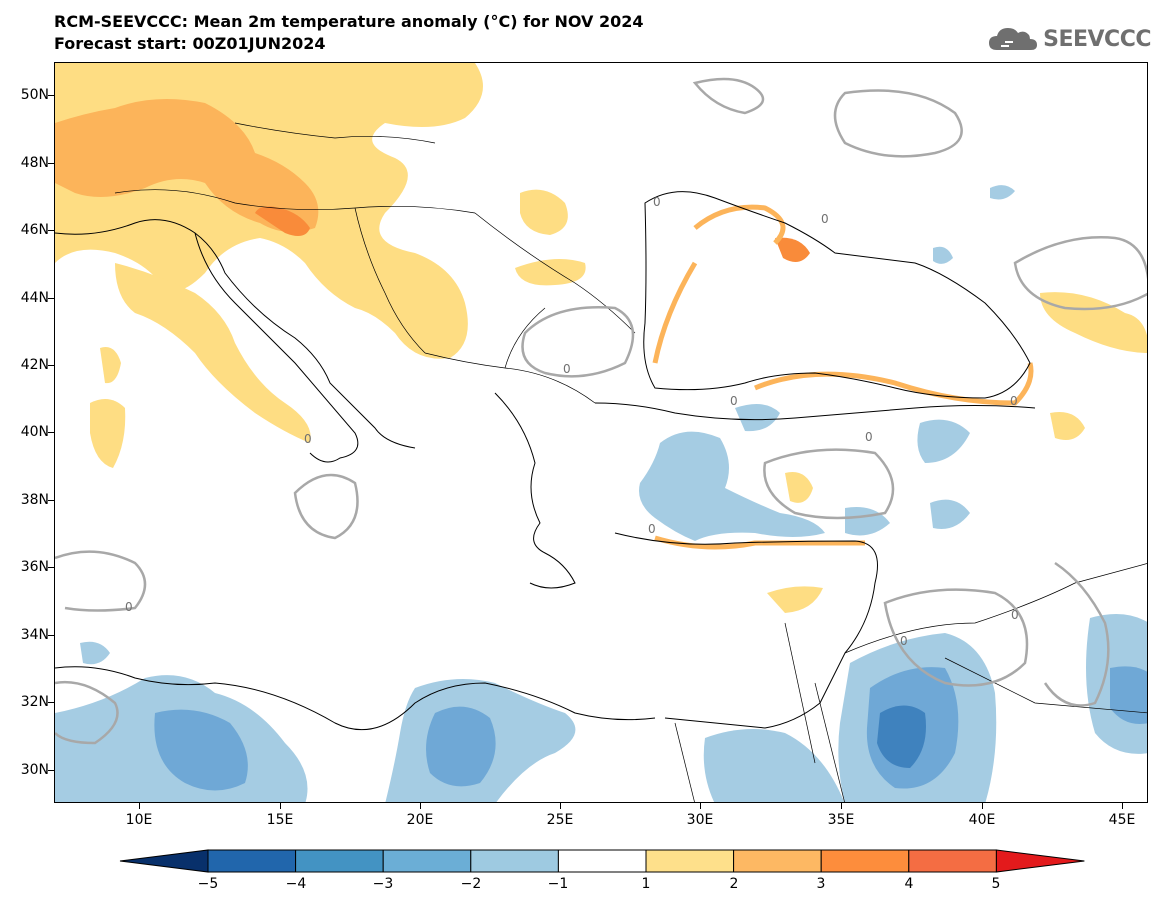 This screenshot has height=907, width=1165. I want to click on lat-label: 38N, so click(34, 500).